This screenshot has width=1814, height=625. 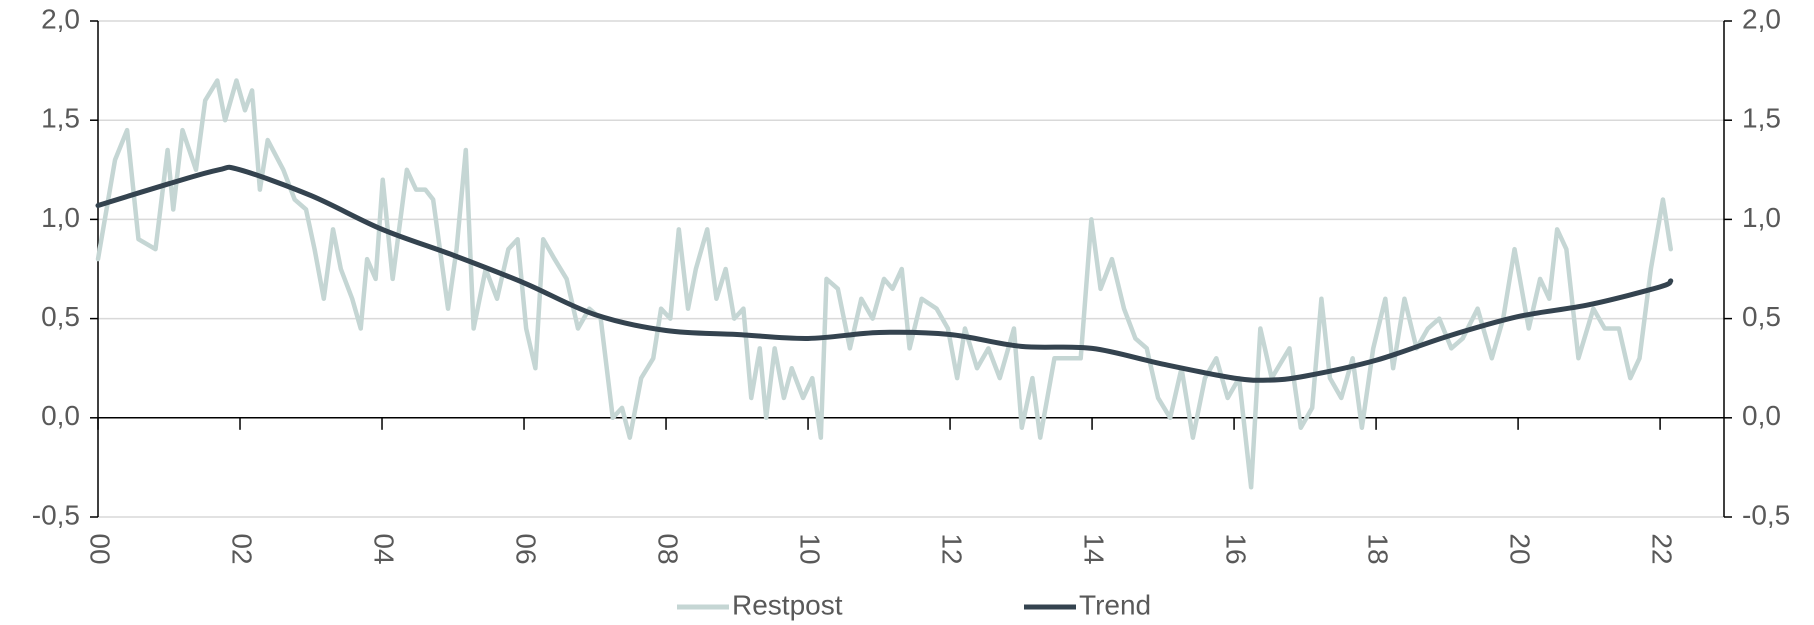 What do you see at coordinates (1761, 118) in the screenshot?
I see `y2-tick-label: 1,5` at bounding box center [1761, 118].